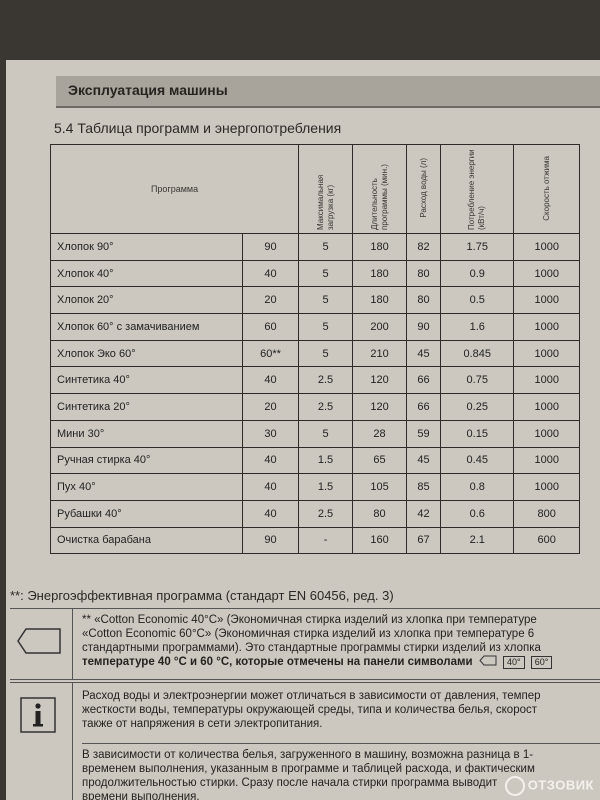 Image resolution: width=600 pixels, height=800 pixels. I want to click on cell-duration: 210, so click(379, 353).